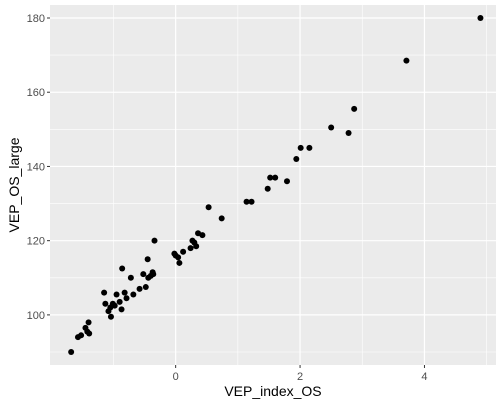 Image resolution: width=501 pixels, height=406 pixels. Describe the element at coordinates (424, 377) in the screenshot. I see `x-tick-label: 4` at that location.